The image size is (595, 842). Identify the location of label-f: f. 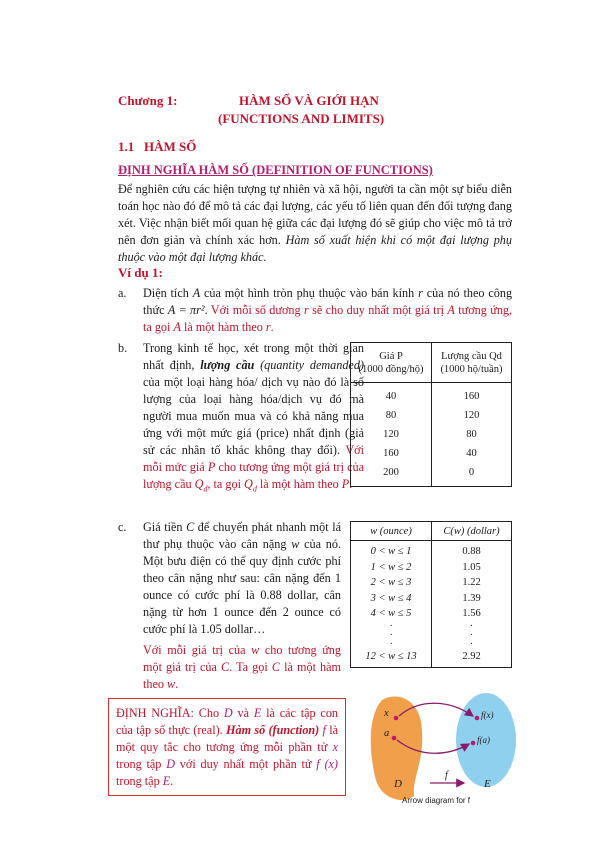
(447, 775).